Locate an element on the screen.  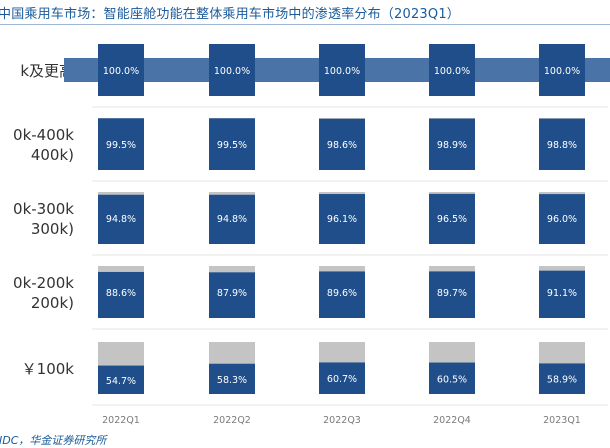
source-note: IDC，华金证券研究所 is located at coordinates (53, 440).